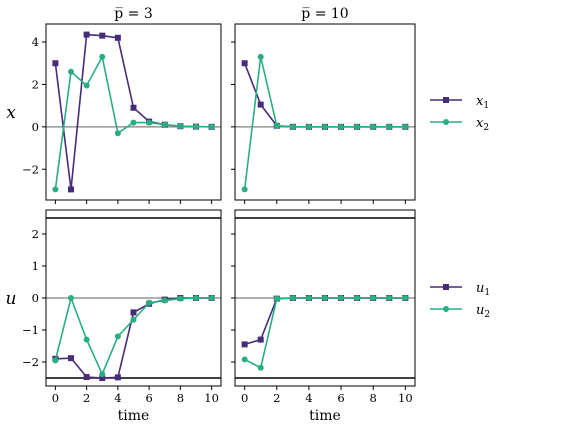  Describe the element at coordinates (11, 113) in the screenshot. I see `y-axis-label: x` at that location.